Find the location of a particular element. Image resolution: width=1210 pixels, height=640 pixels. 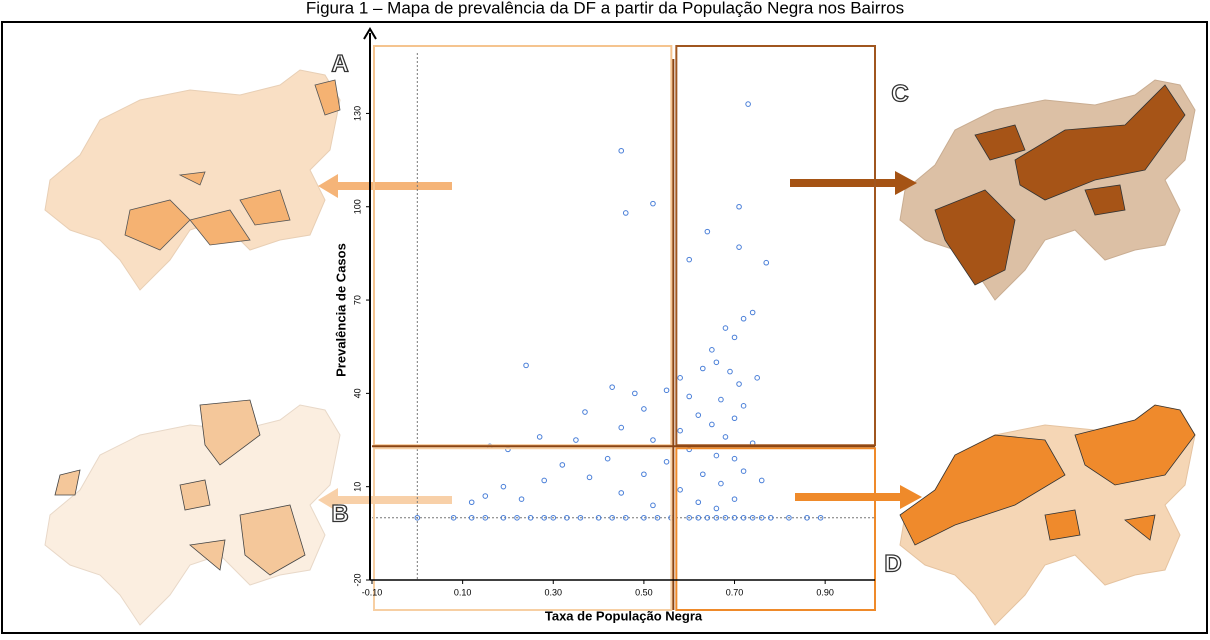

quadrant-label: A is located at coordinates (339, 63).